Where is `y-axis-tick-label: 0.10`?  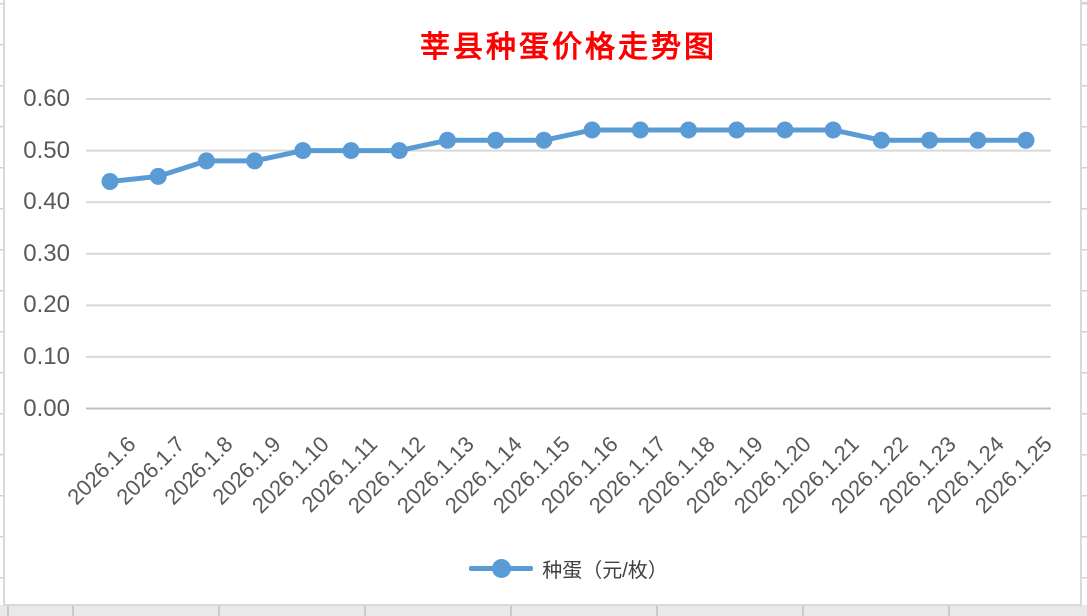
y-axis-tick-label: 0.10 is located at coordinates (46, 356).